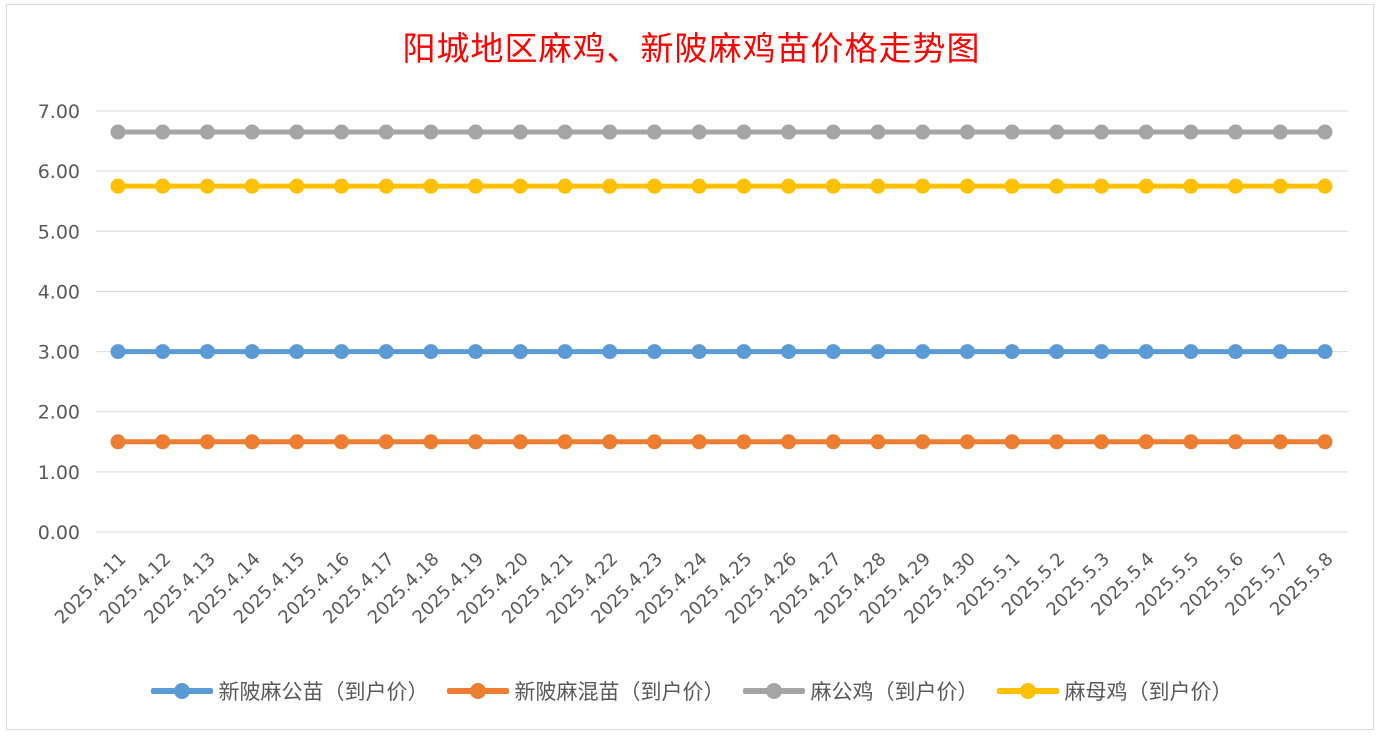  Describe the element at coordinates (619, 692) in the screenshot. I see `legend-label: 新陂麻混苗（到户价）` at that location.